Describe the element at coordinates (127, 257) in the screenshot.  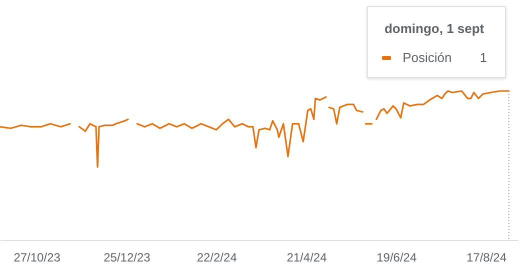
I see `x-tick-label: 25/12/23` at that location.